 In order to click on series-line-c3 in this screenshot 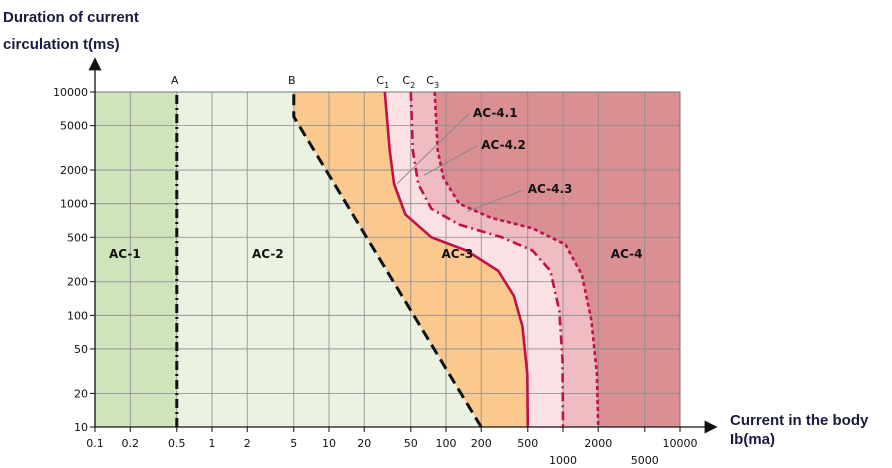, I will do `click(516, 259)`.